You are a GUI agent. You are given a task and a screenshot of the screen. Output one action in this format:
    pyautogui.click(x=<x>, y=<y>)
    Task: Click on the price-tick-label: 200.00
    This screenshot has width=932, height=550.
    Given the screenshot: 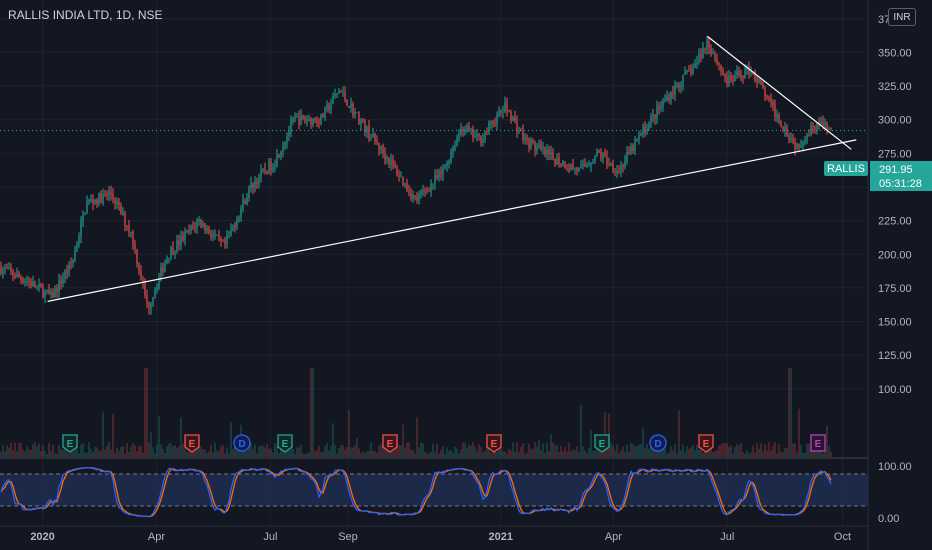 What is the action you would take?
    pyautogui.click(x=895, y=255)
    